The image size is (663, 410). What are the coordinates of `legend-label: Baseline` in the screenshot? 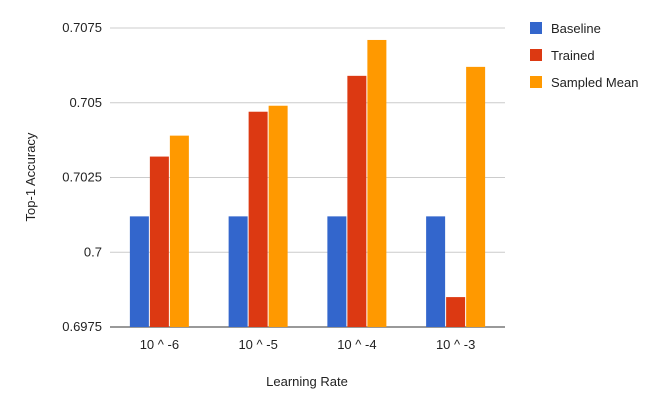 It's located at (576, 28).